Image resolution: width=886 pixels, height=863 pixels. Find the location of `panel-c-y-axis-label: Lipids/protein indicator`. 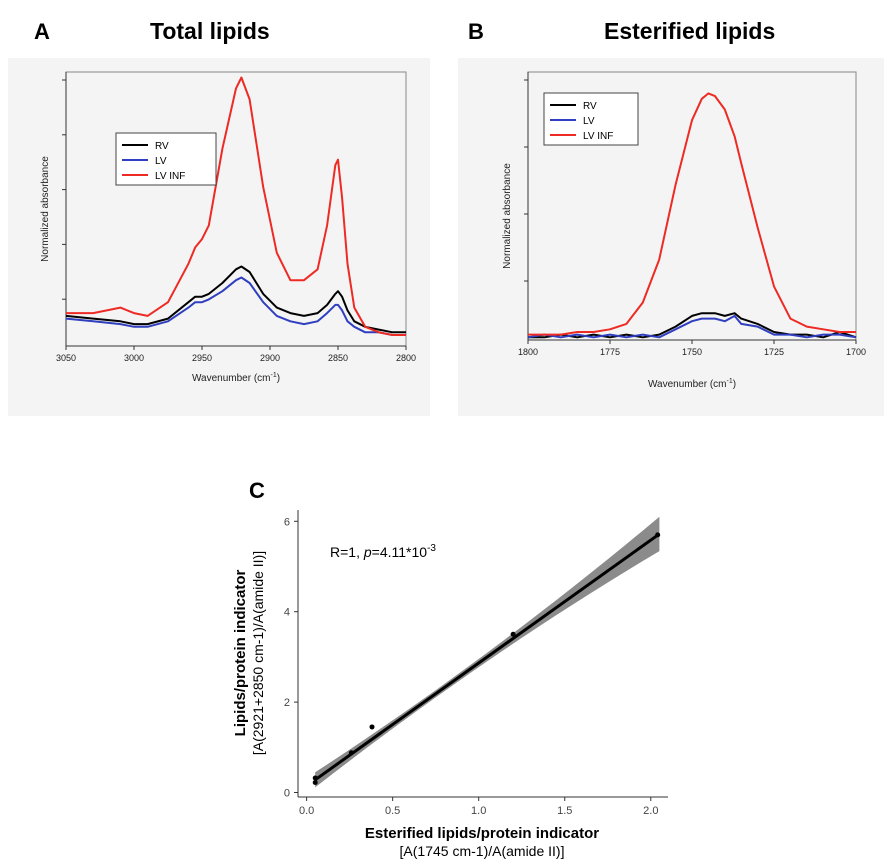

panel-c-y-axis-label: Lipids/protein indicator is located at coordinates (240, 653).